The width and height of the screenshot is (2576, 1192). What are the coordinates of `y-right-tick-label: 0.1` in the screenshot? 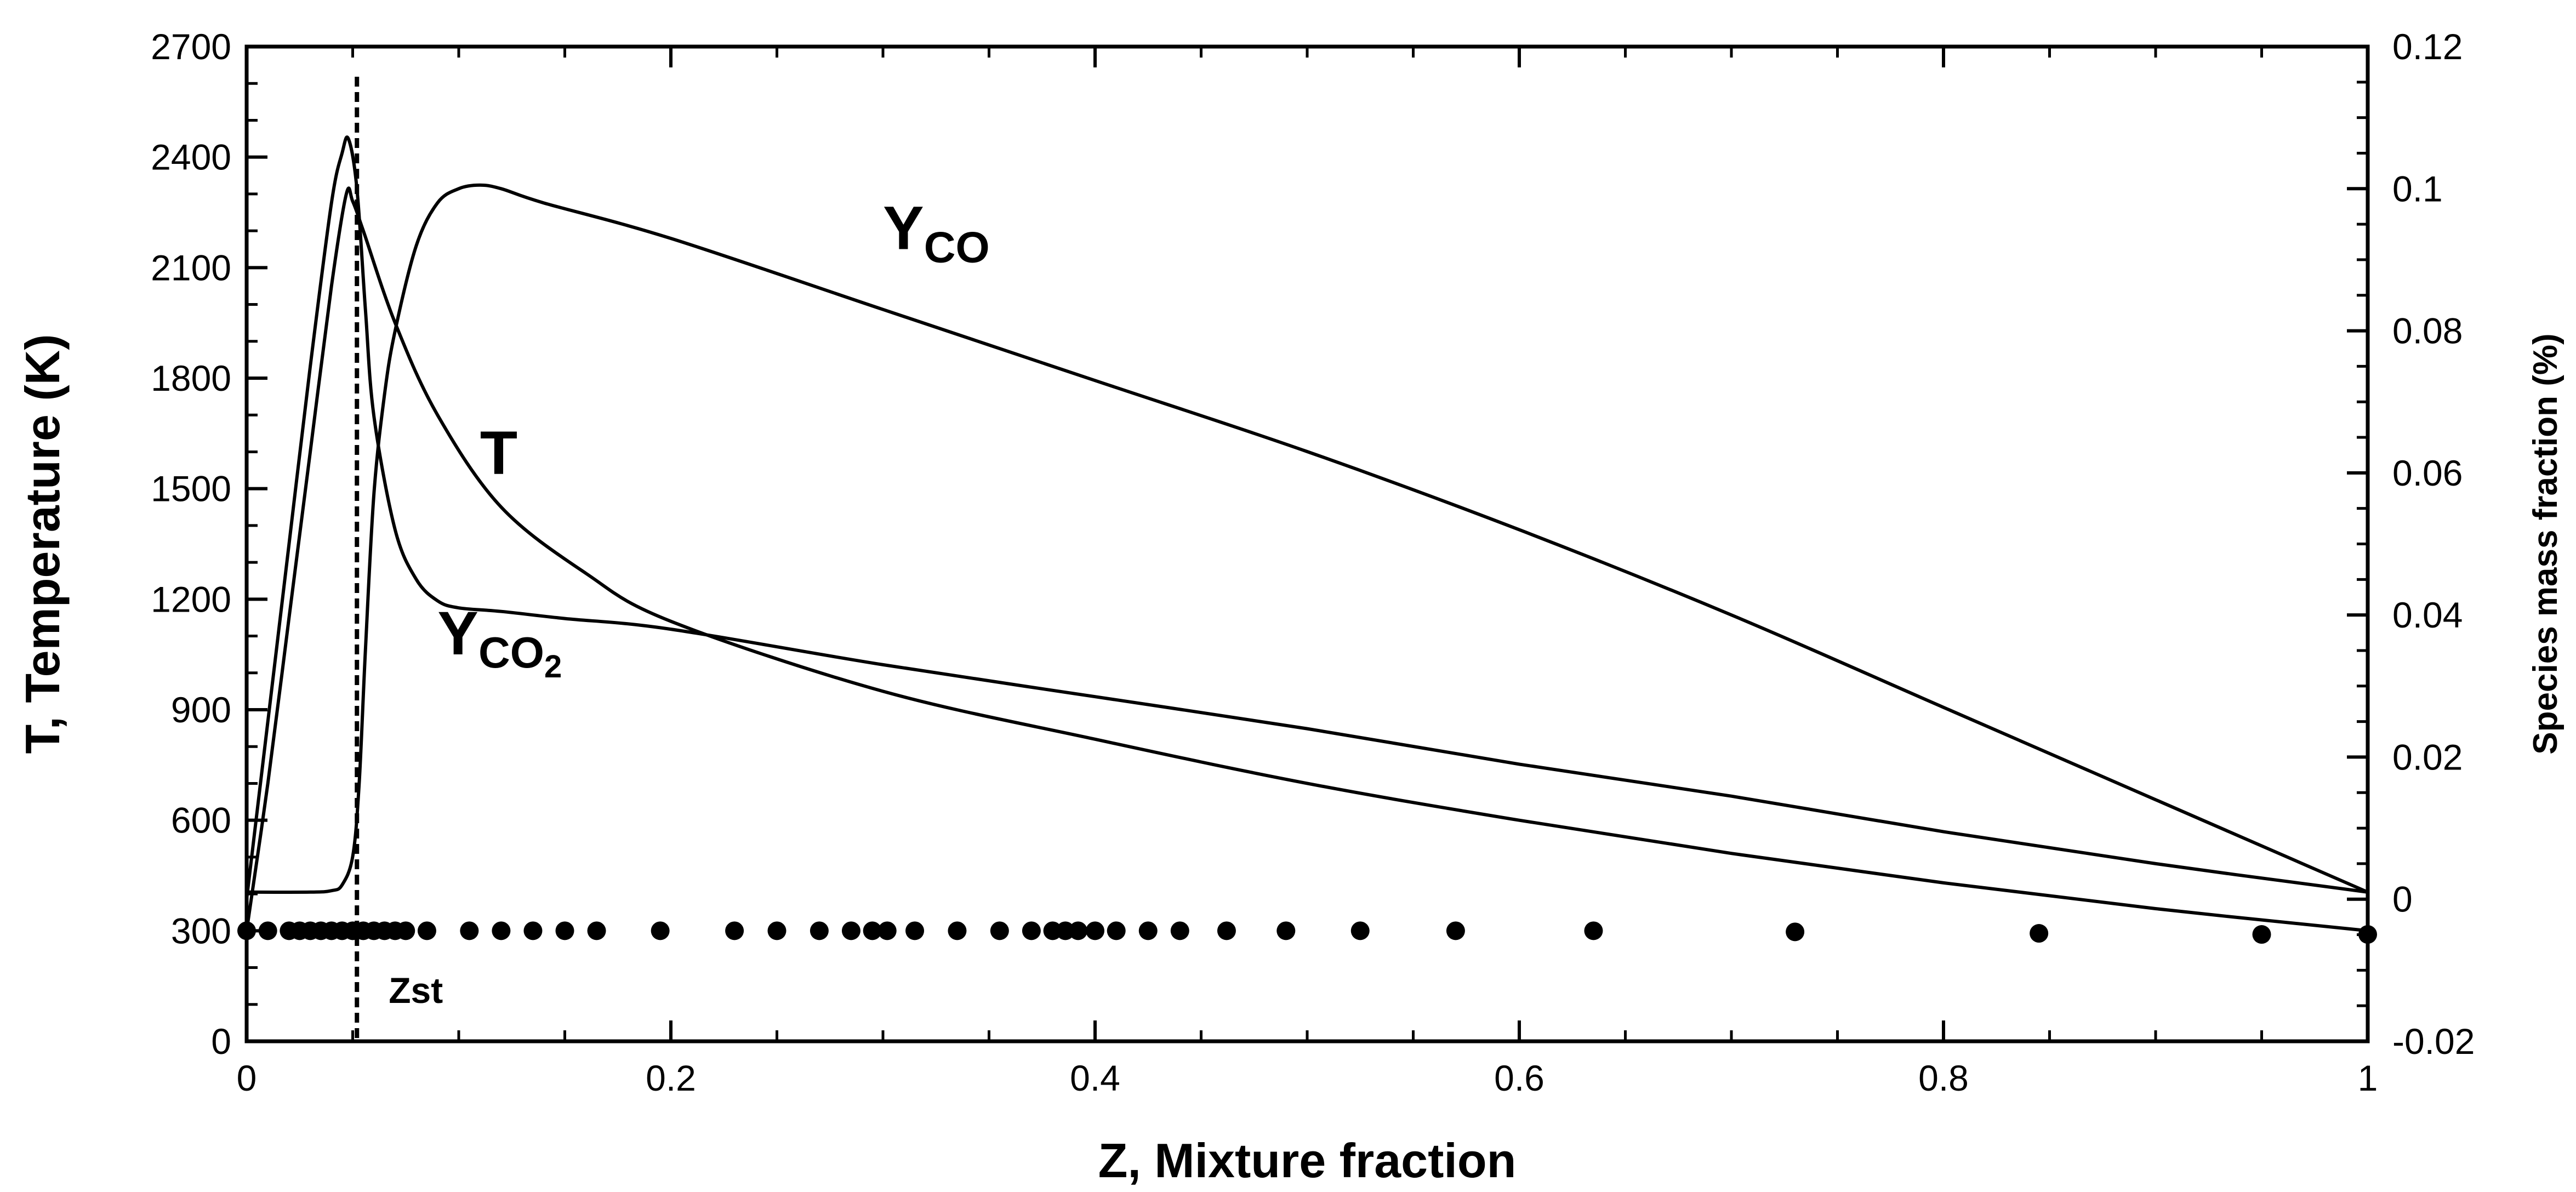 It's located at (2417, 188).